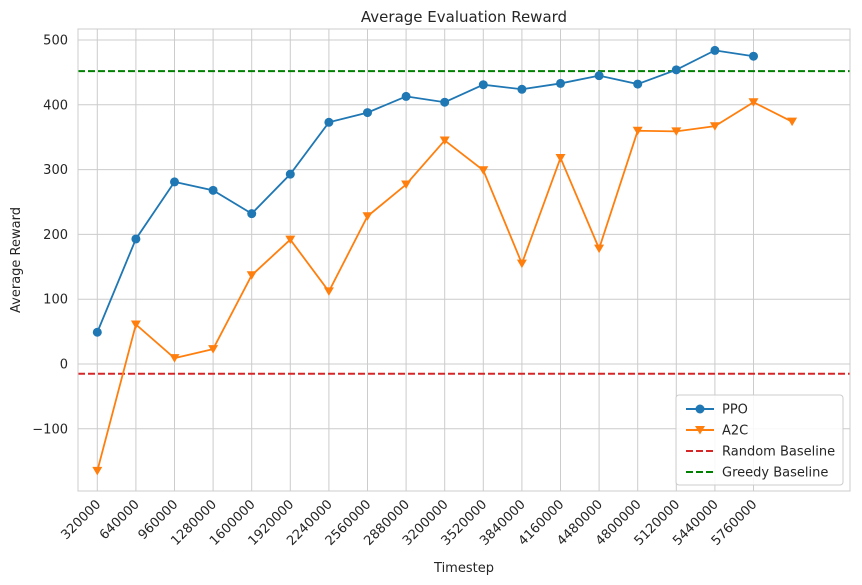 Image resolution: width=862 pixels, height=585 pixels. What do you see at coordinates (50, 429) in the screenshot?
I see `y-tick-label: −100` at bounding box center [50, 429].